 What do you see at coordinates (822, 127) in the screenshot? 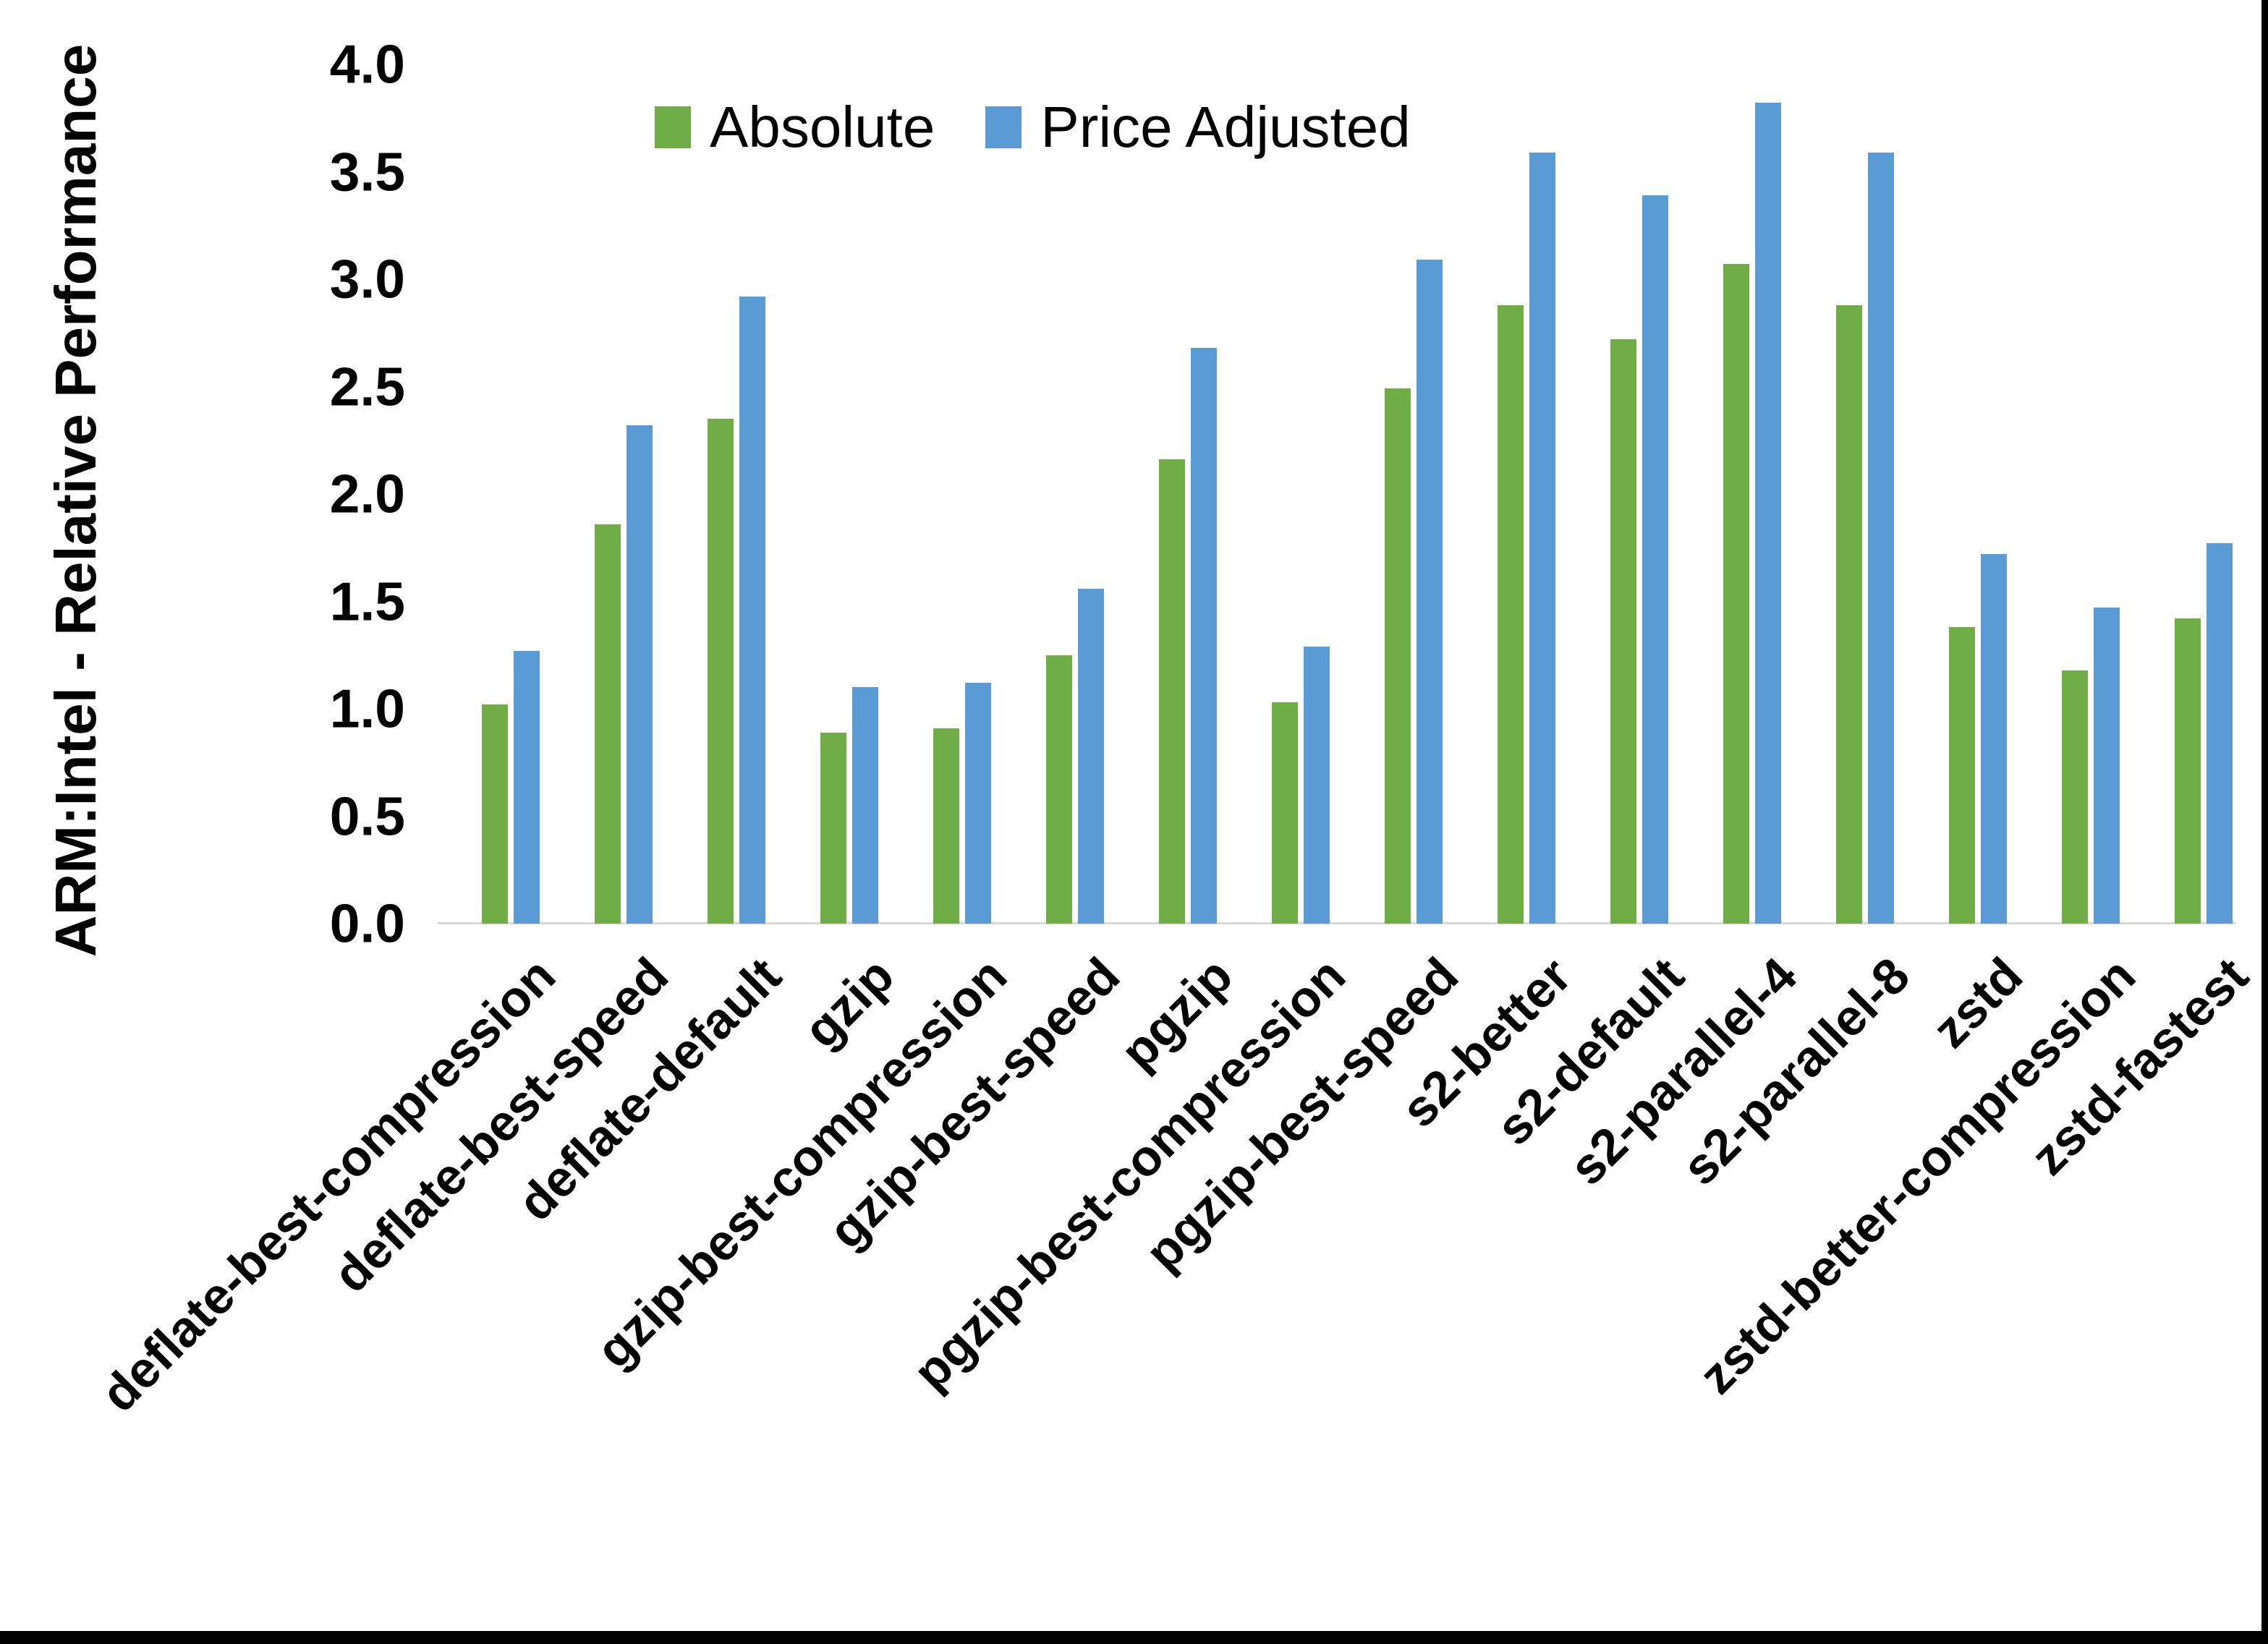
I see `legend-label: Absolute` at bounding box center [822, 127].